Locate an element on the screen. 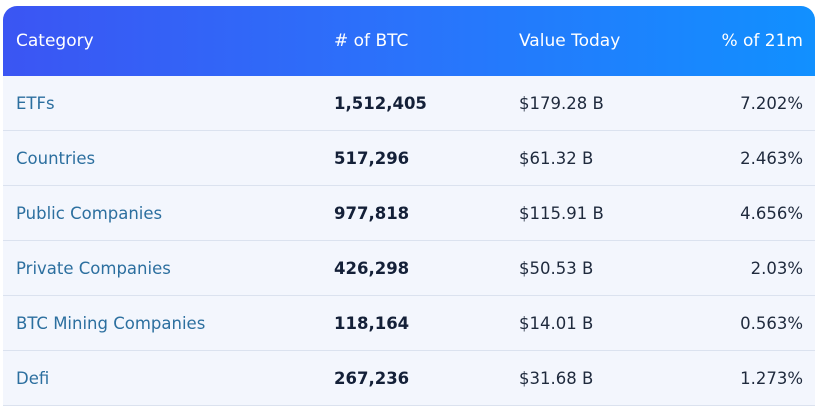 The height and width of the screenshot is (416, 825). category-cell: BTC Mining Companies is located at coordinates (111, 323).